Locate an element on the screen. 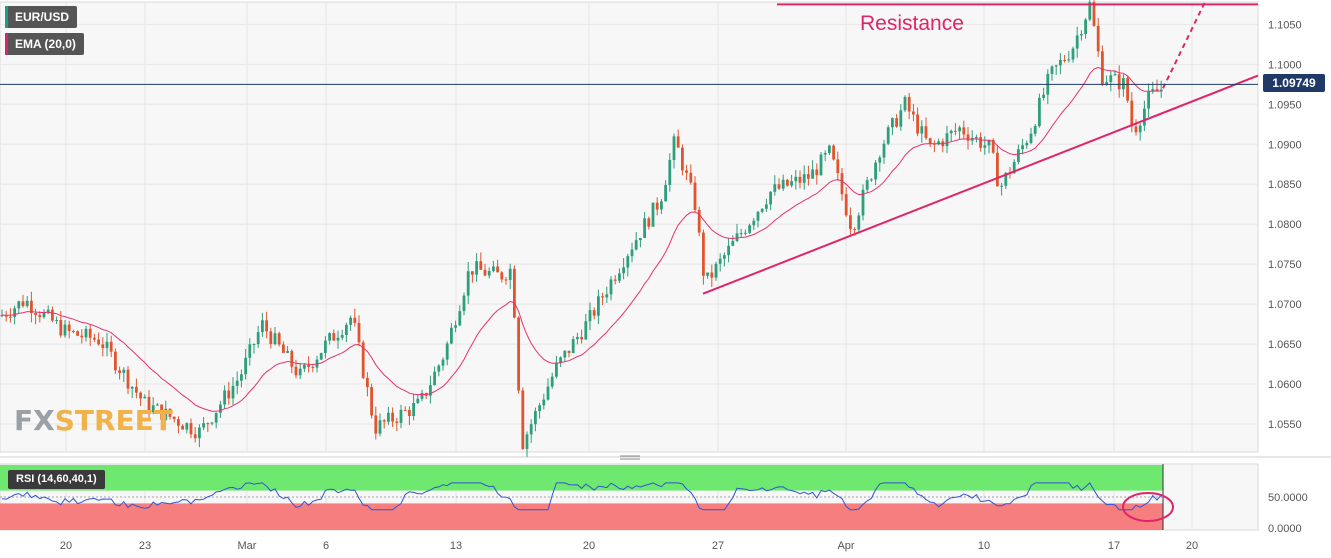  y-tick-label: 1.0550 is located at coordinates (1285, 425).